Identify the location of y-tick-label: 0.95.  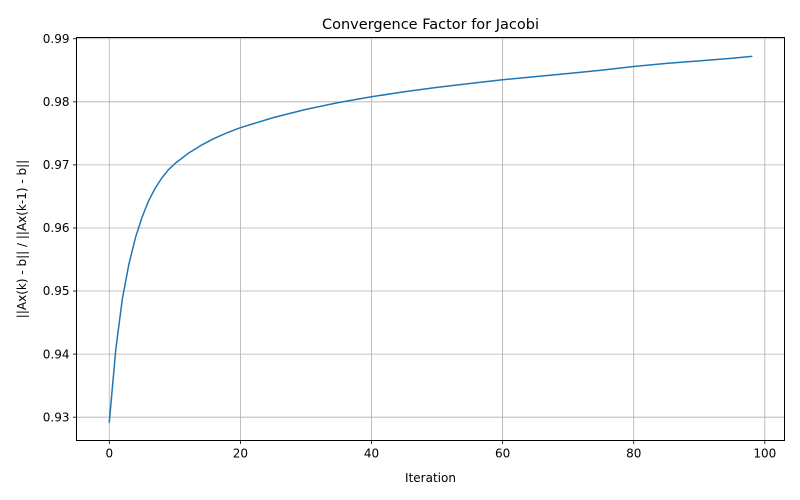
(56, 291).